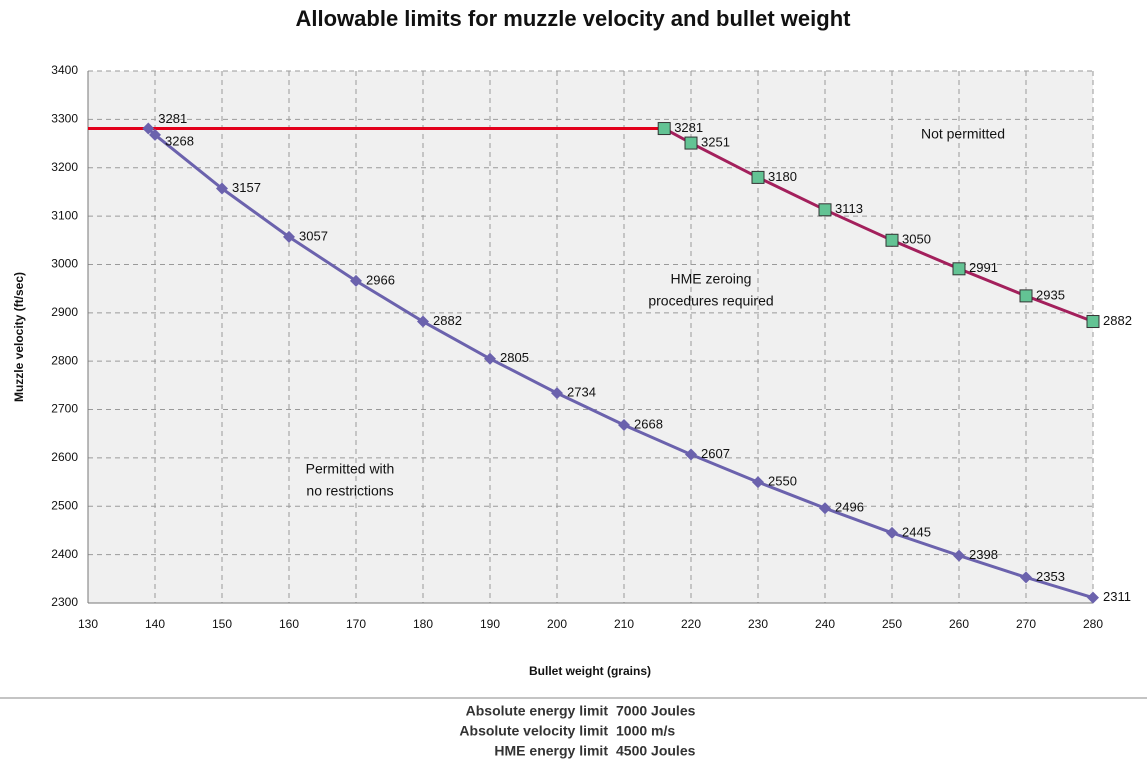 The image size is (1147, 770). I want to click on x-tick-label: 170, so click(356, 624).